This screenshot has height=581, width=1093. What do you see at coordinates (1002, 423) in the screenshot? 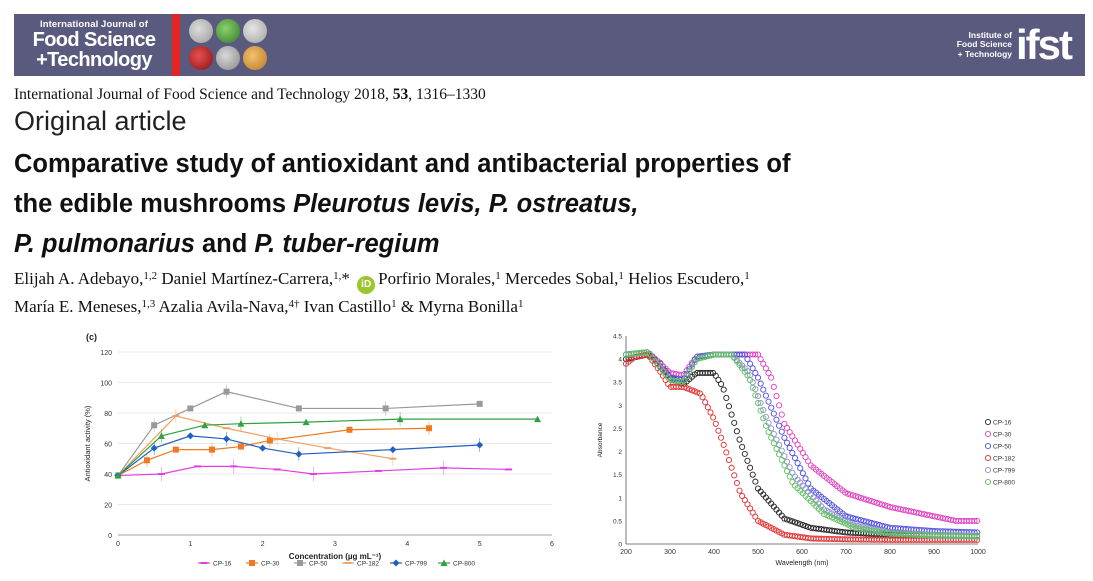
I see `legend-label: CP-16` at bounding box center [1002, 423].